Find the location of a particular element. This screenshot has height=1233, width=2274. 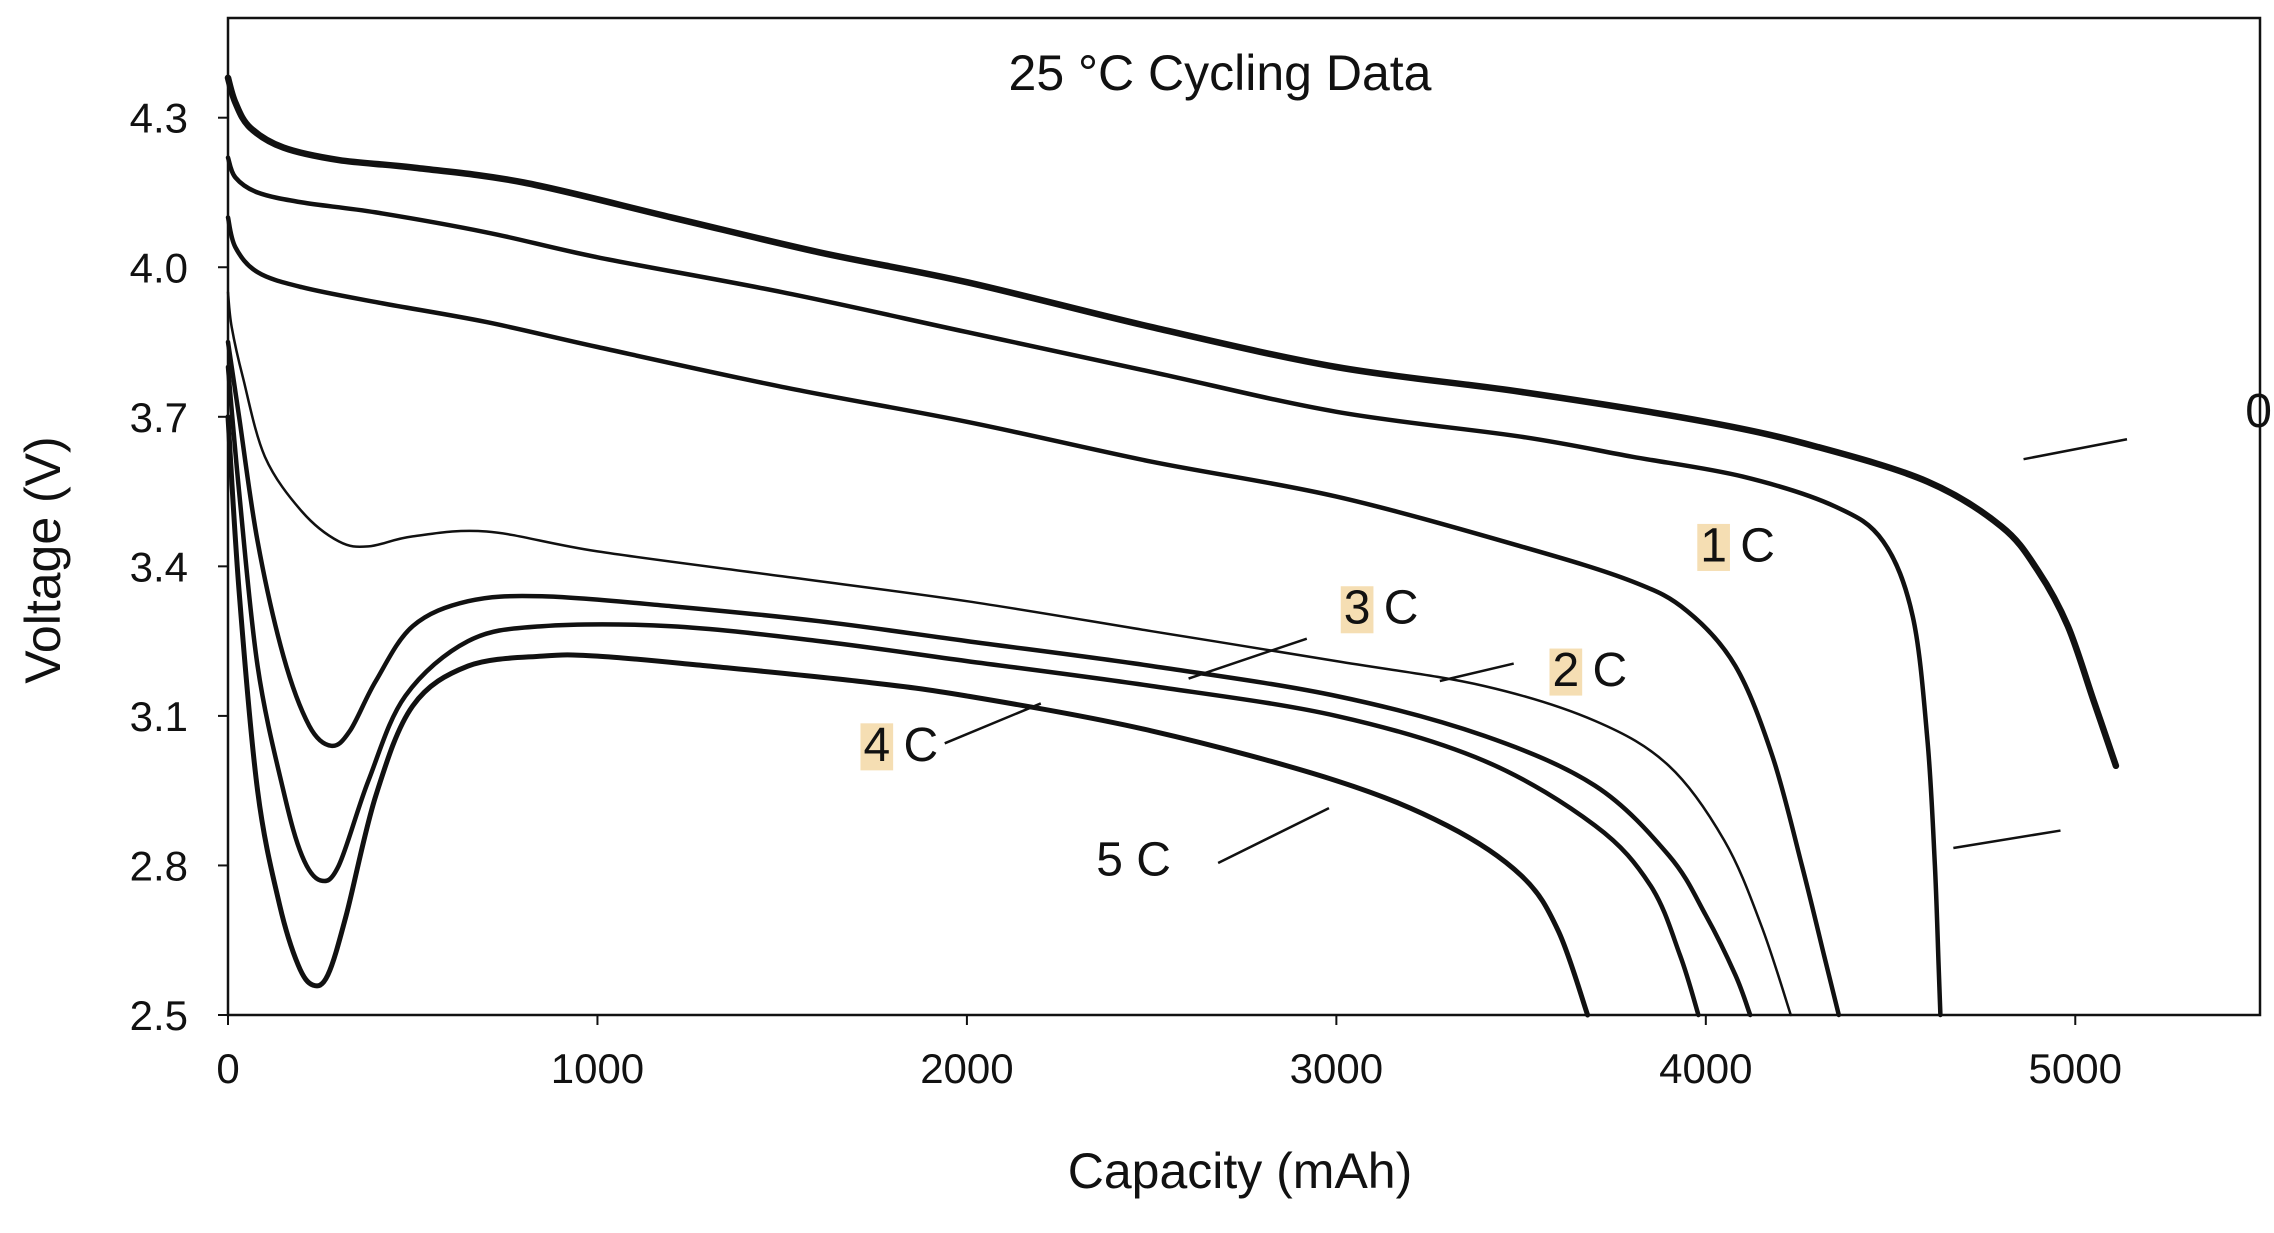

annotation-label-4-c: 4 C is located at coordinates (900, 745).